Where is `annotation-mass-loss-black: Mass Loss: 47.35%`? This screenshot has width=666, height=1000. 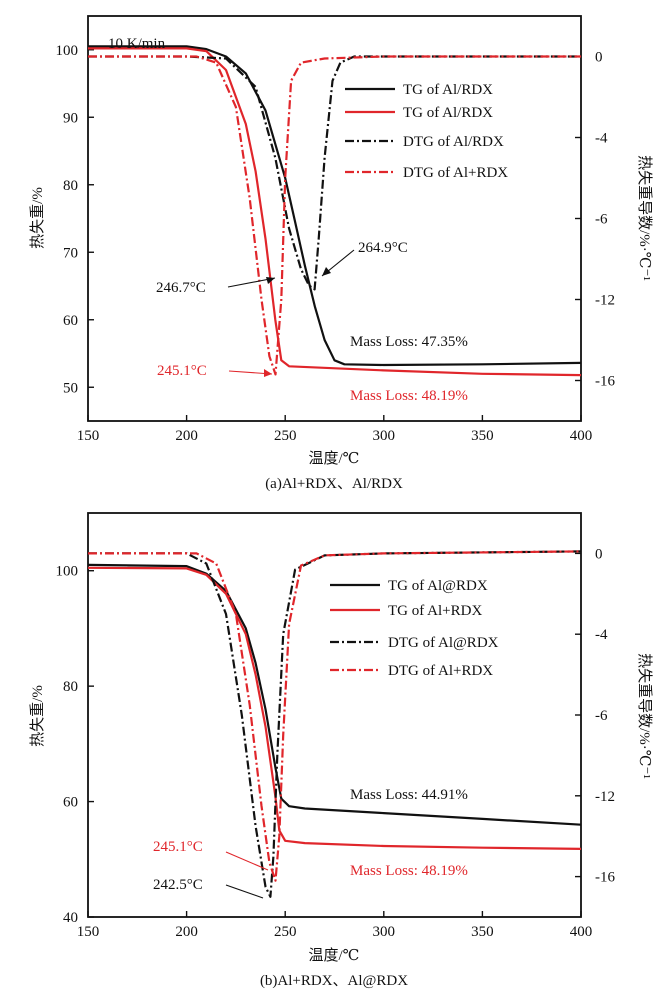
annotation-mass-loss-black: Mass Loss: 47.35% is located at coordinates (409, 342).